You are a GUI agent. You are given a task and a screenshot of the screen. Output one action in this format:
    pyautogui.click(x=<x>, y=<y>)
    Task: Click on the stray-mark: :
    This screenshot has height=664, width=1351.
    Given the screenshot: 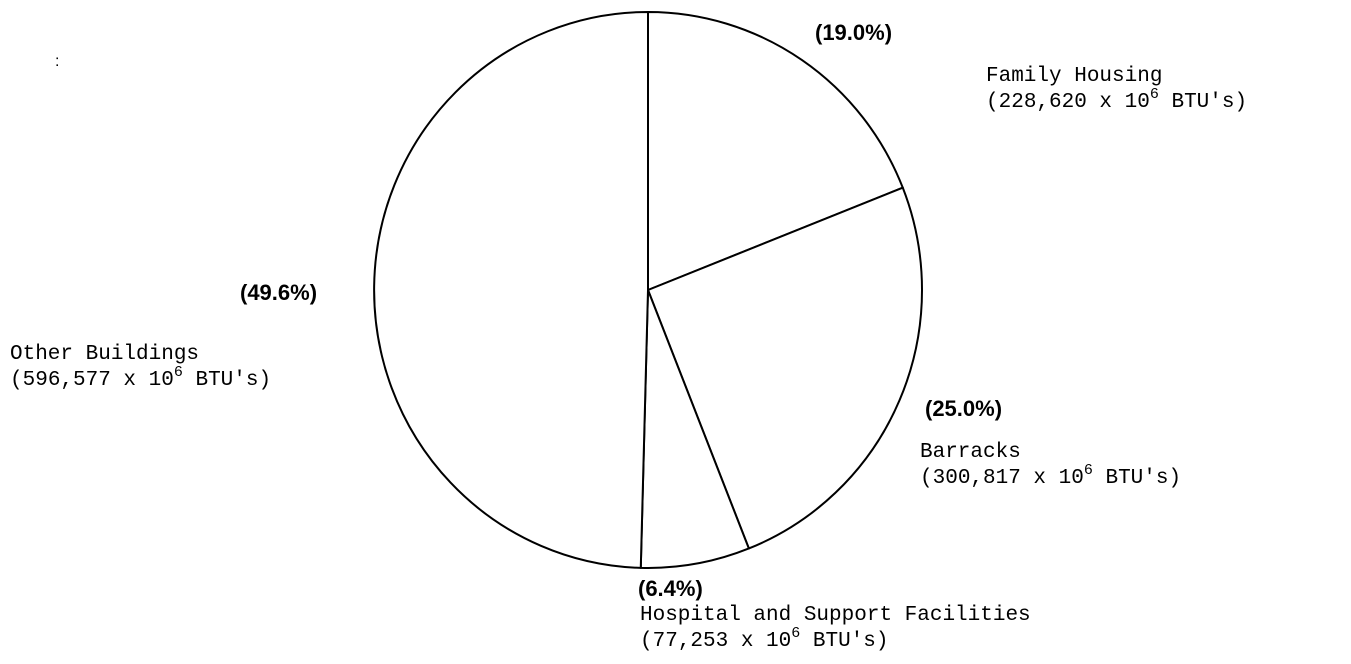 What is the action you would take?
    pyautogui.click(x=57, y=61)
    